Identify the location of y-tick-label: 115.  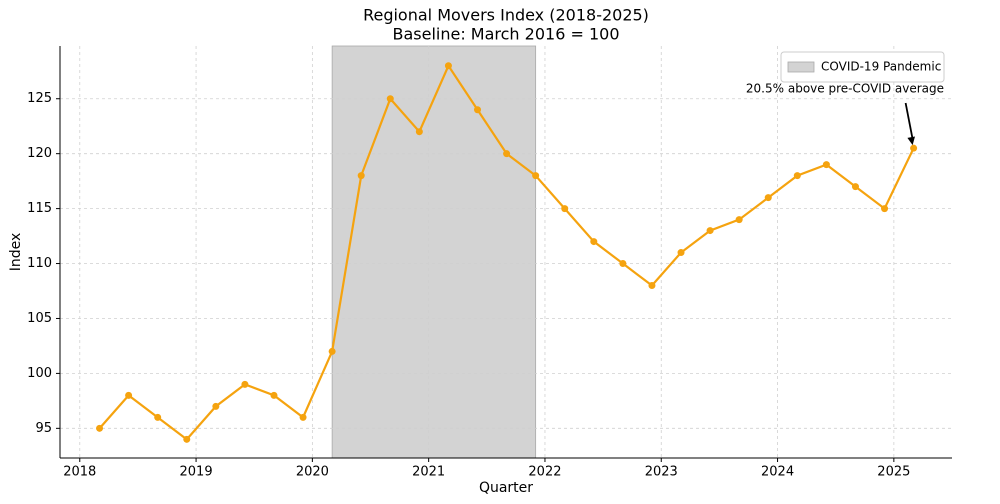
(39, 208).